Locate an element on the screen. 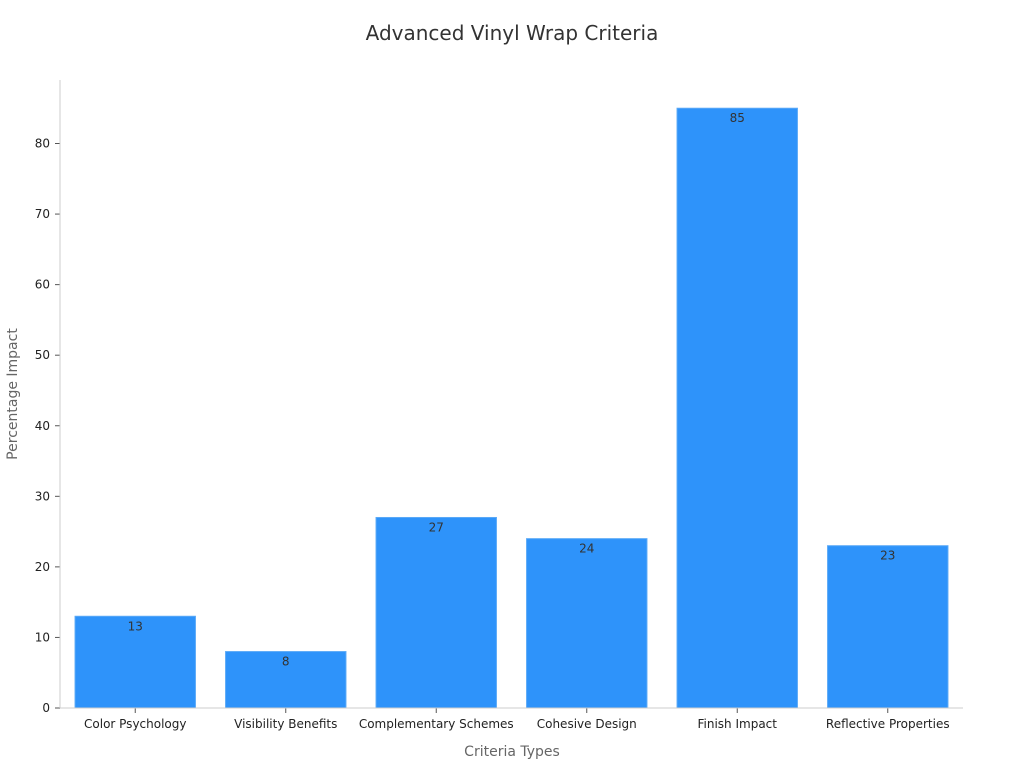 This screenshot has height=768, width=1024. x-tick-label: Finish Impact is located at coordinates (738, 724).